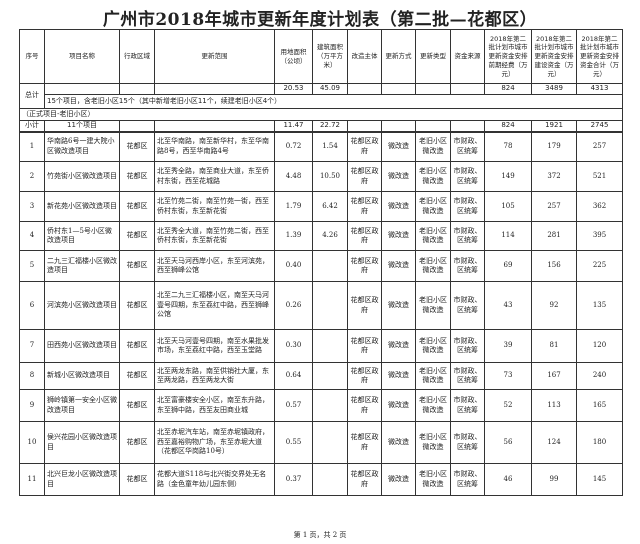  Describe the element at coordinates (214, 266) in the screenshot. I see `row-scope: 北至天马河西岸小区，东至河滨苑，西至狮峰公馆` at that location.